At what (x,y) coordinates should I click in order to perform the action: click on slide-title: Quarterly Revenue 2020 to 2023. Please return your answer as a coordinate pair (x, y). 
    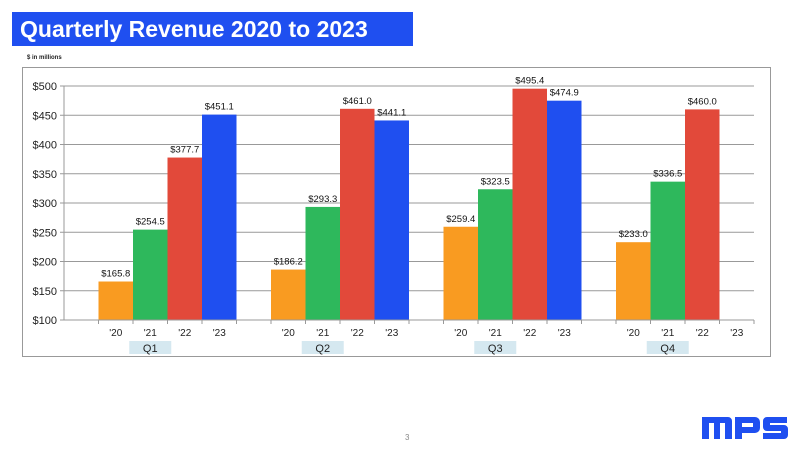
    Looking at the image, I should click on (212, 29).